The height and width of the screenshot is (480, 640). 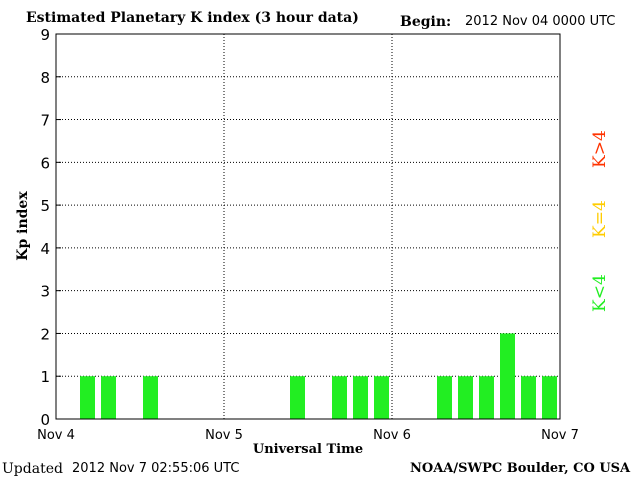 What do you see at coordinates (392, 435) in the screenshot?
I see `x-tick-label: Nov 6` at bounding box center [392, 435].